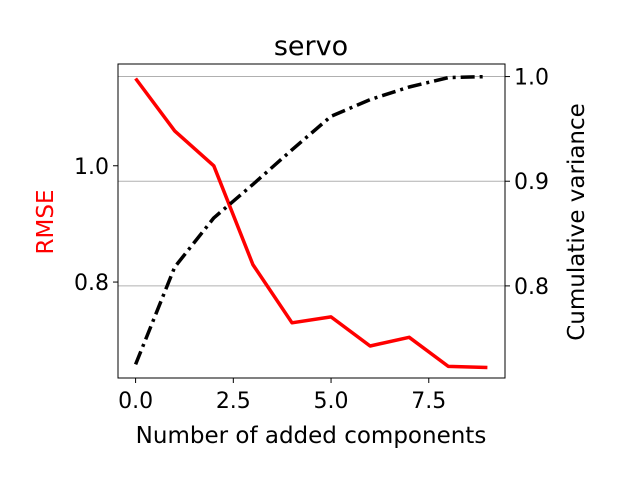 The image size is (640, 480). I want to click on x-tick-label-3: 7.5, so click(428, 401).